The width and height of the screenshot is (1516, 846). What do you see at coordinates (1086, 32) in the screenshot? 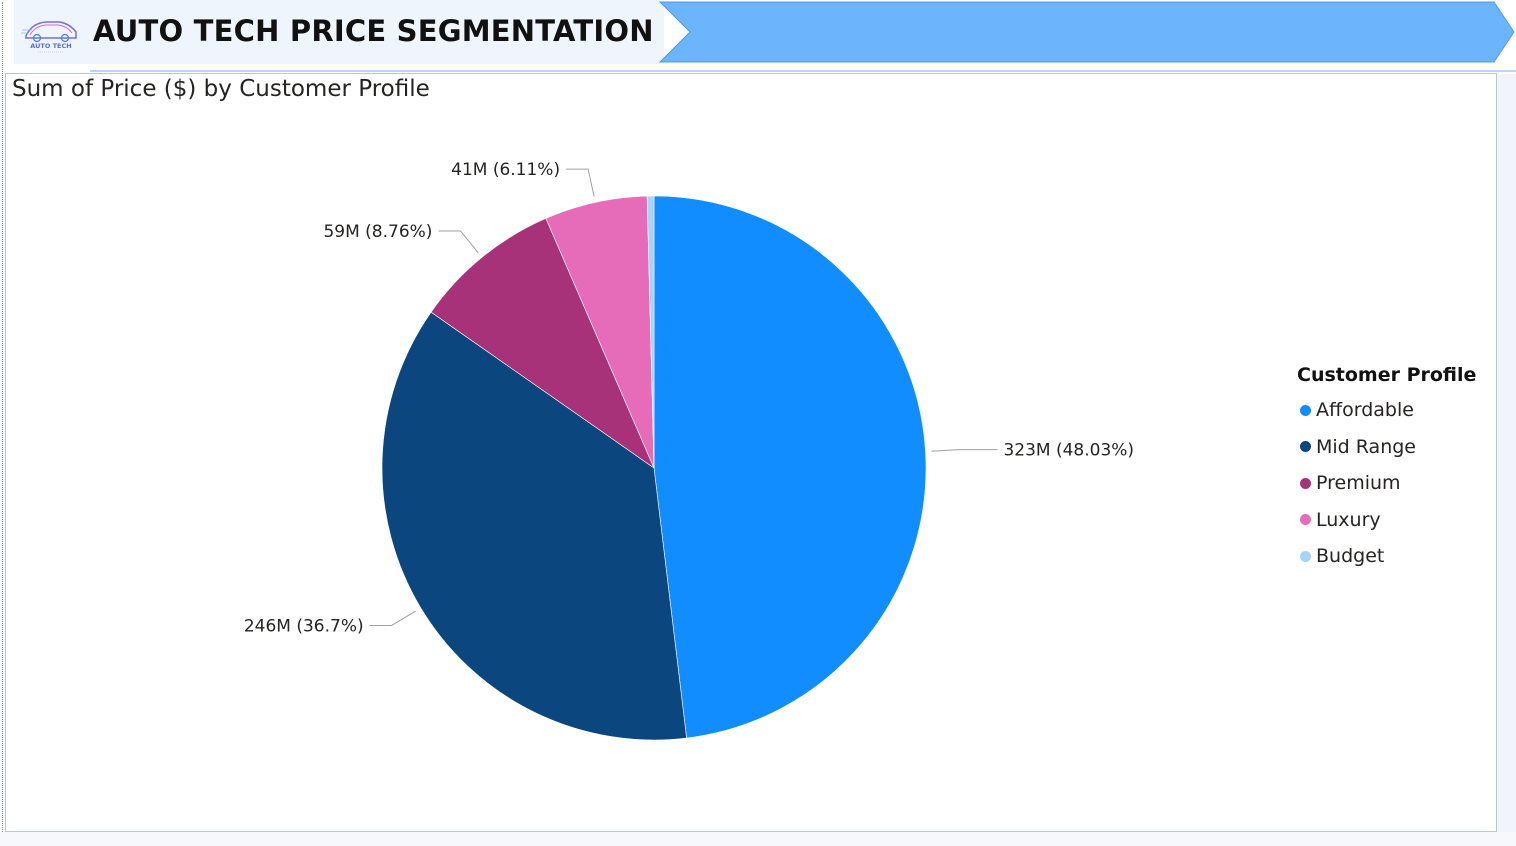
I see `header-arrow-banner` at bounding box center [1086, 32].